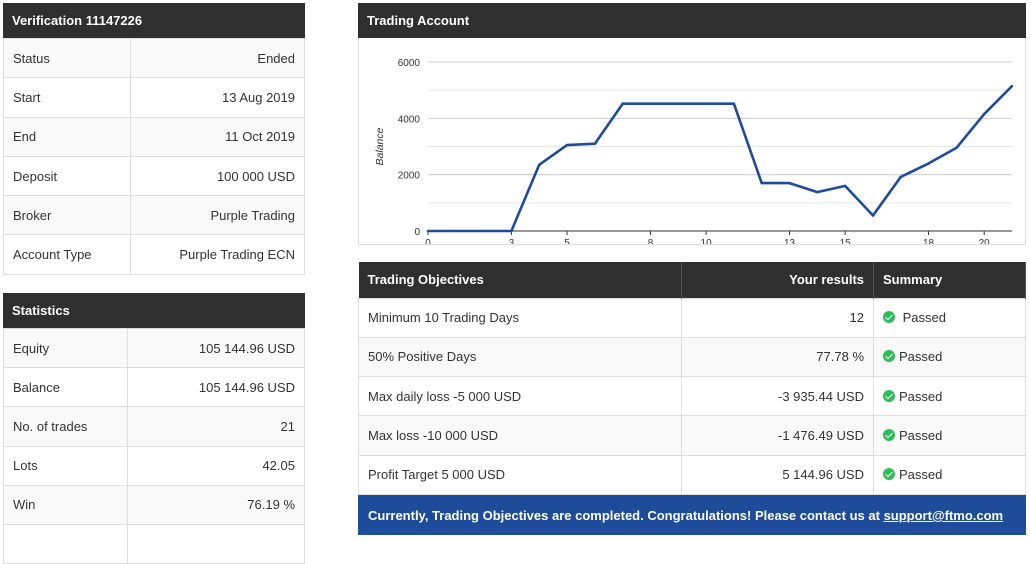 Image resolution: width=1030 pixels, height=564 pixels. Describe the element at coordinates (949, 280) in the screenshot. I see `header-summary: Summary` at that location.